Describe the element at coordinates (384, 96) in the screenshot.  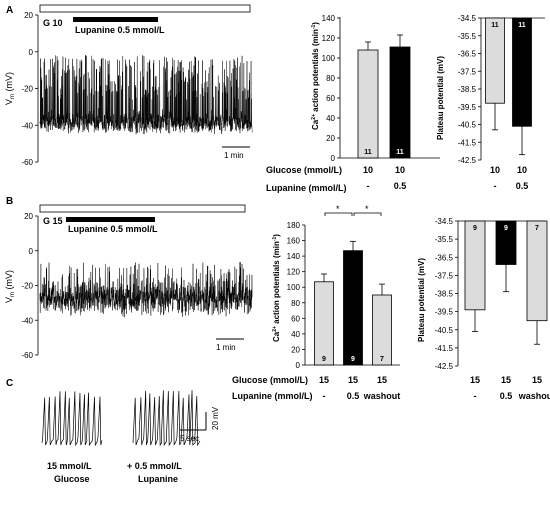
I see `bars-ap-a: 11 11` at that location.